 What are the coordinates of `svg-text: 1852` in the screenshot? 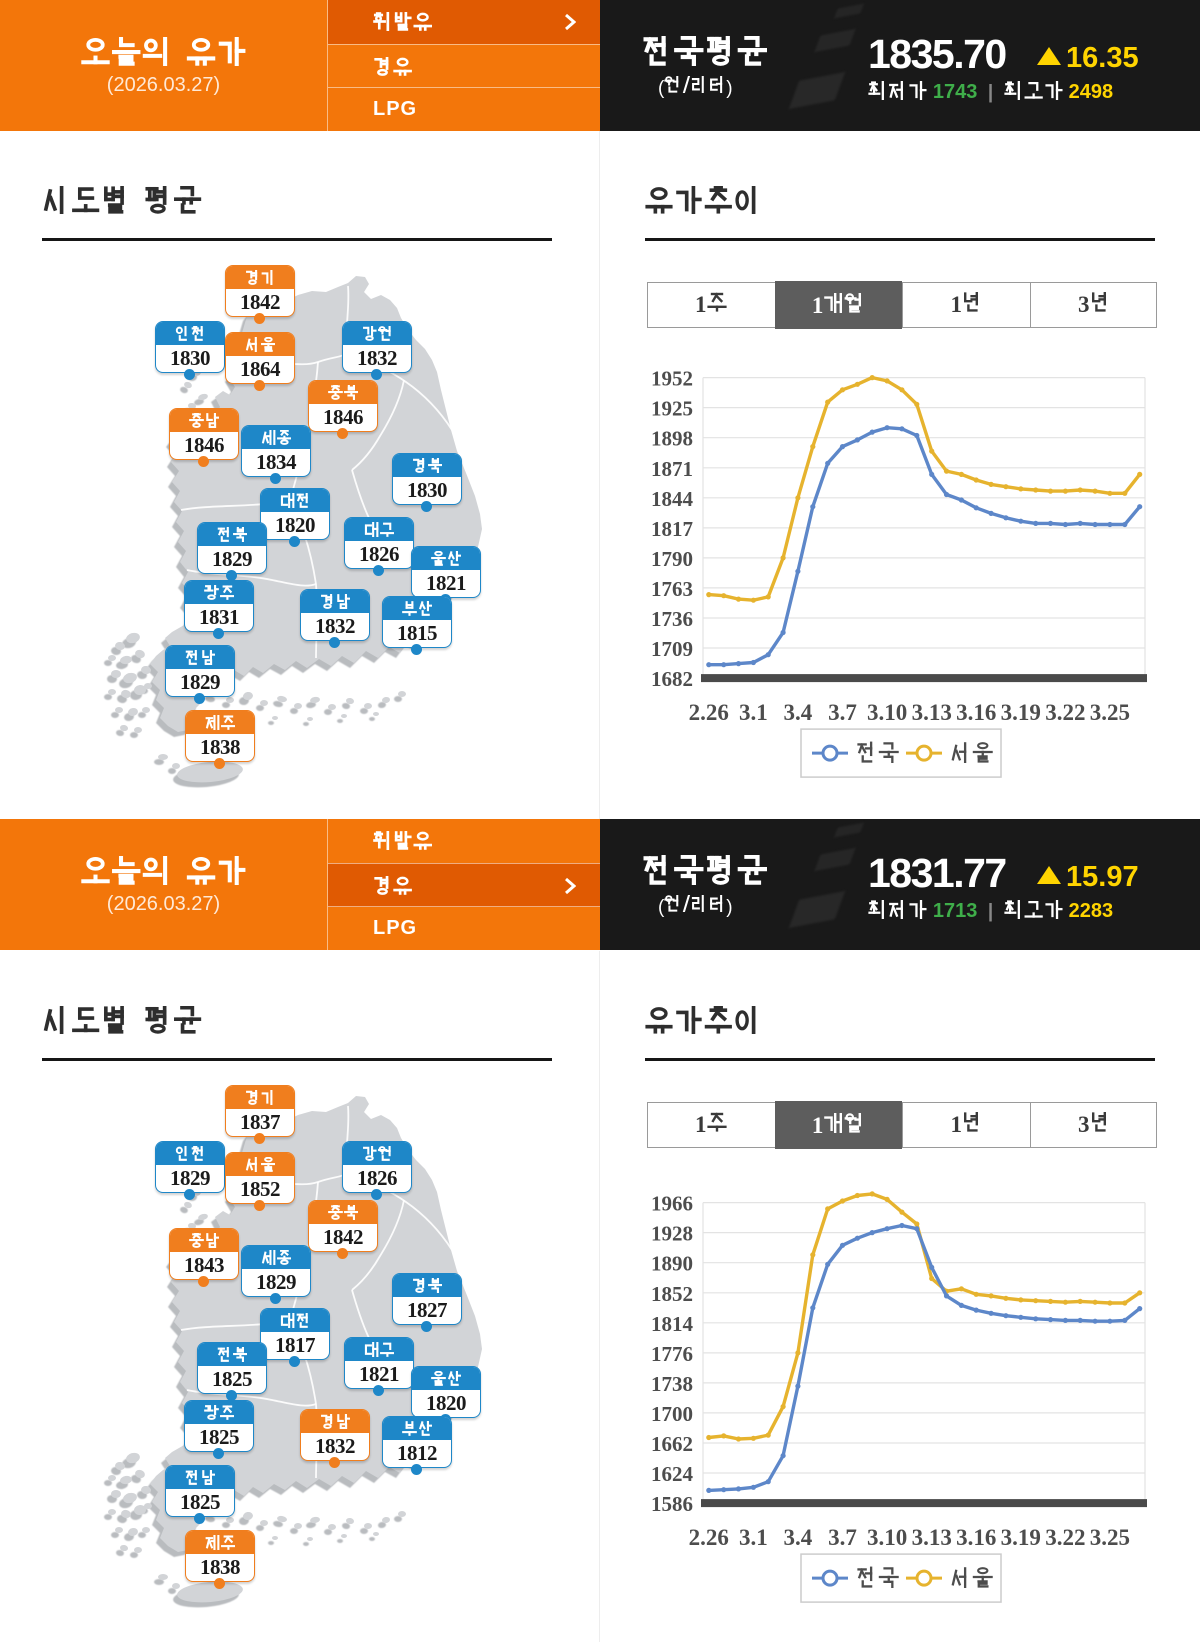 It's located at (672, 1294).